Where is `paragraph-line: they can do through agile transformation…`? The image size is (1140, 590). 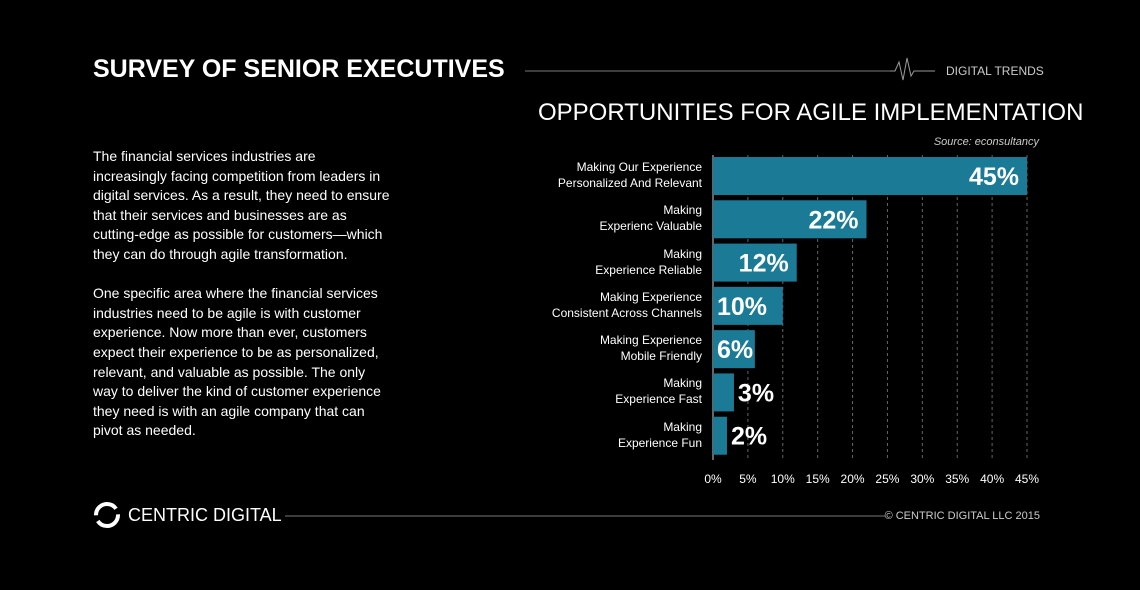 paragraph-line: they can do through agile transformation… is located at coordinates (220, 253).